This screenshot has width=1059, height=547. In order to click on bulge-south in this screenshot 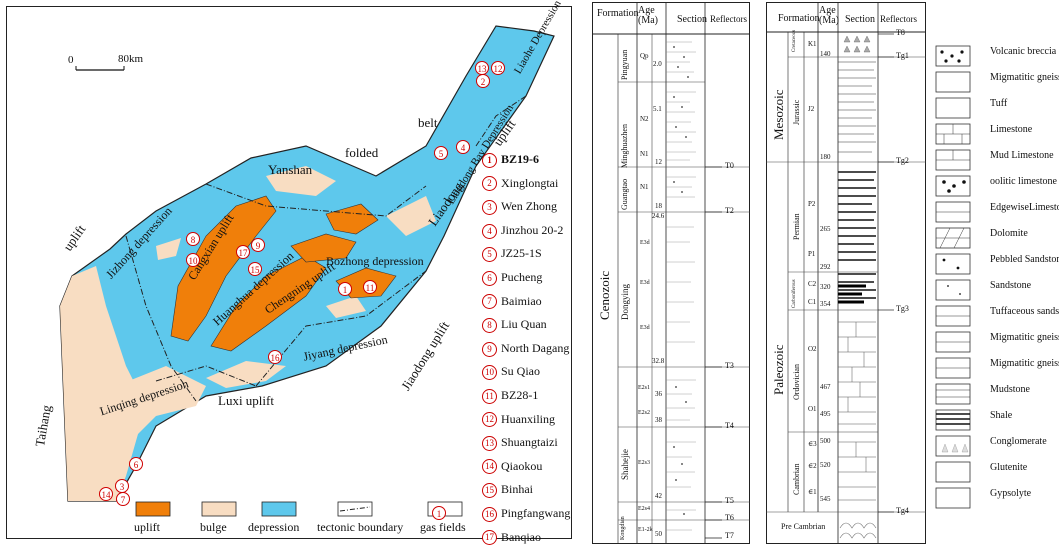, I will do `click(246, 374)`.